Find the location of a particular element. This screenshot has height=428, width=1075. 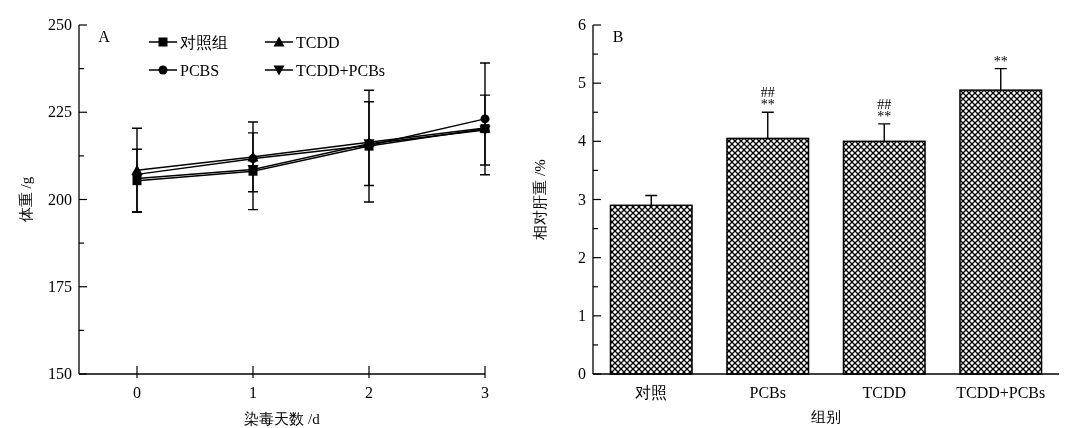

annotation: B is located at coordinates (618, 36).